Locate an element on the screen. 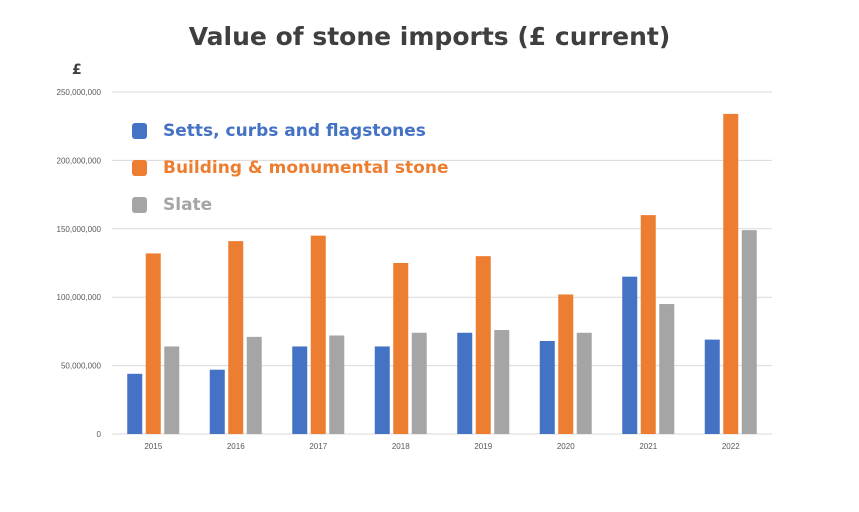 Image resolution: width=859 pixels, height=512 pixels. legend-swatch-slate is located at coordinates (139, 204).